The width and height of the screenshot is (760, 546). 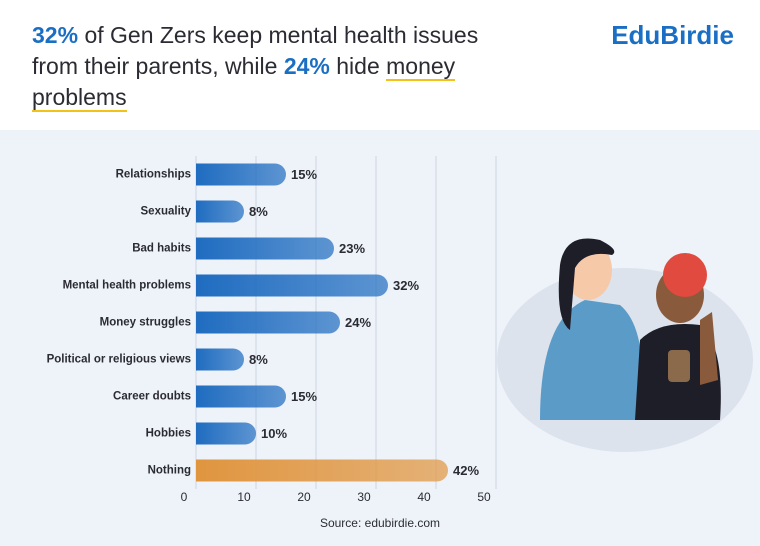 What do you see at coordinates (55, 35) in the screenshot?
I see `title-segment: 32%` at bounding box center [55, 35].